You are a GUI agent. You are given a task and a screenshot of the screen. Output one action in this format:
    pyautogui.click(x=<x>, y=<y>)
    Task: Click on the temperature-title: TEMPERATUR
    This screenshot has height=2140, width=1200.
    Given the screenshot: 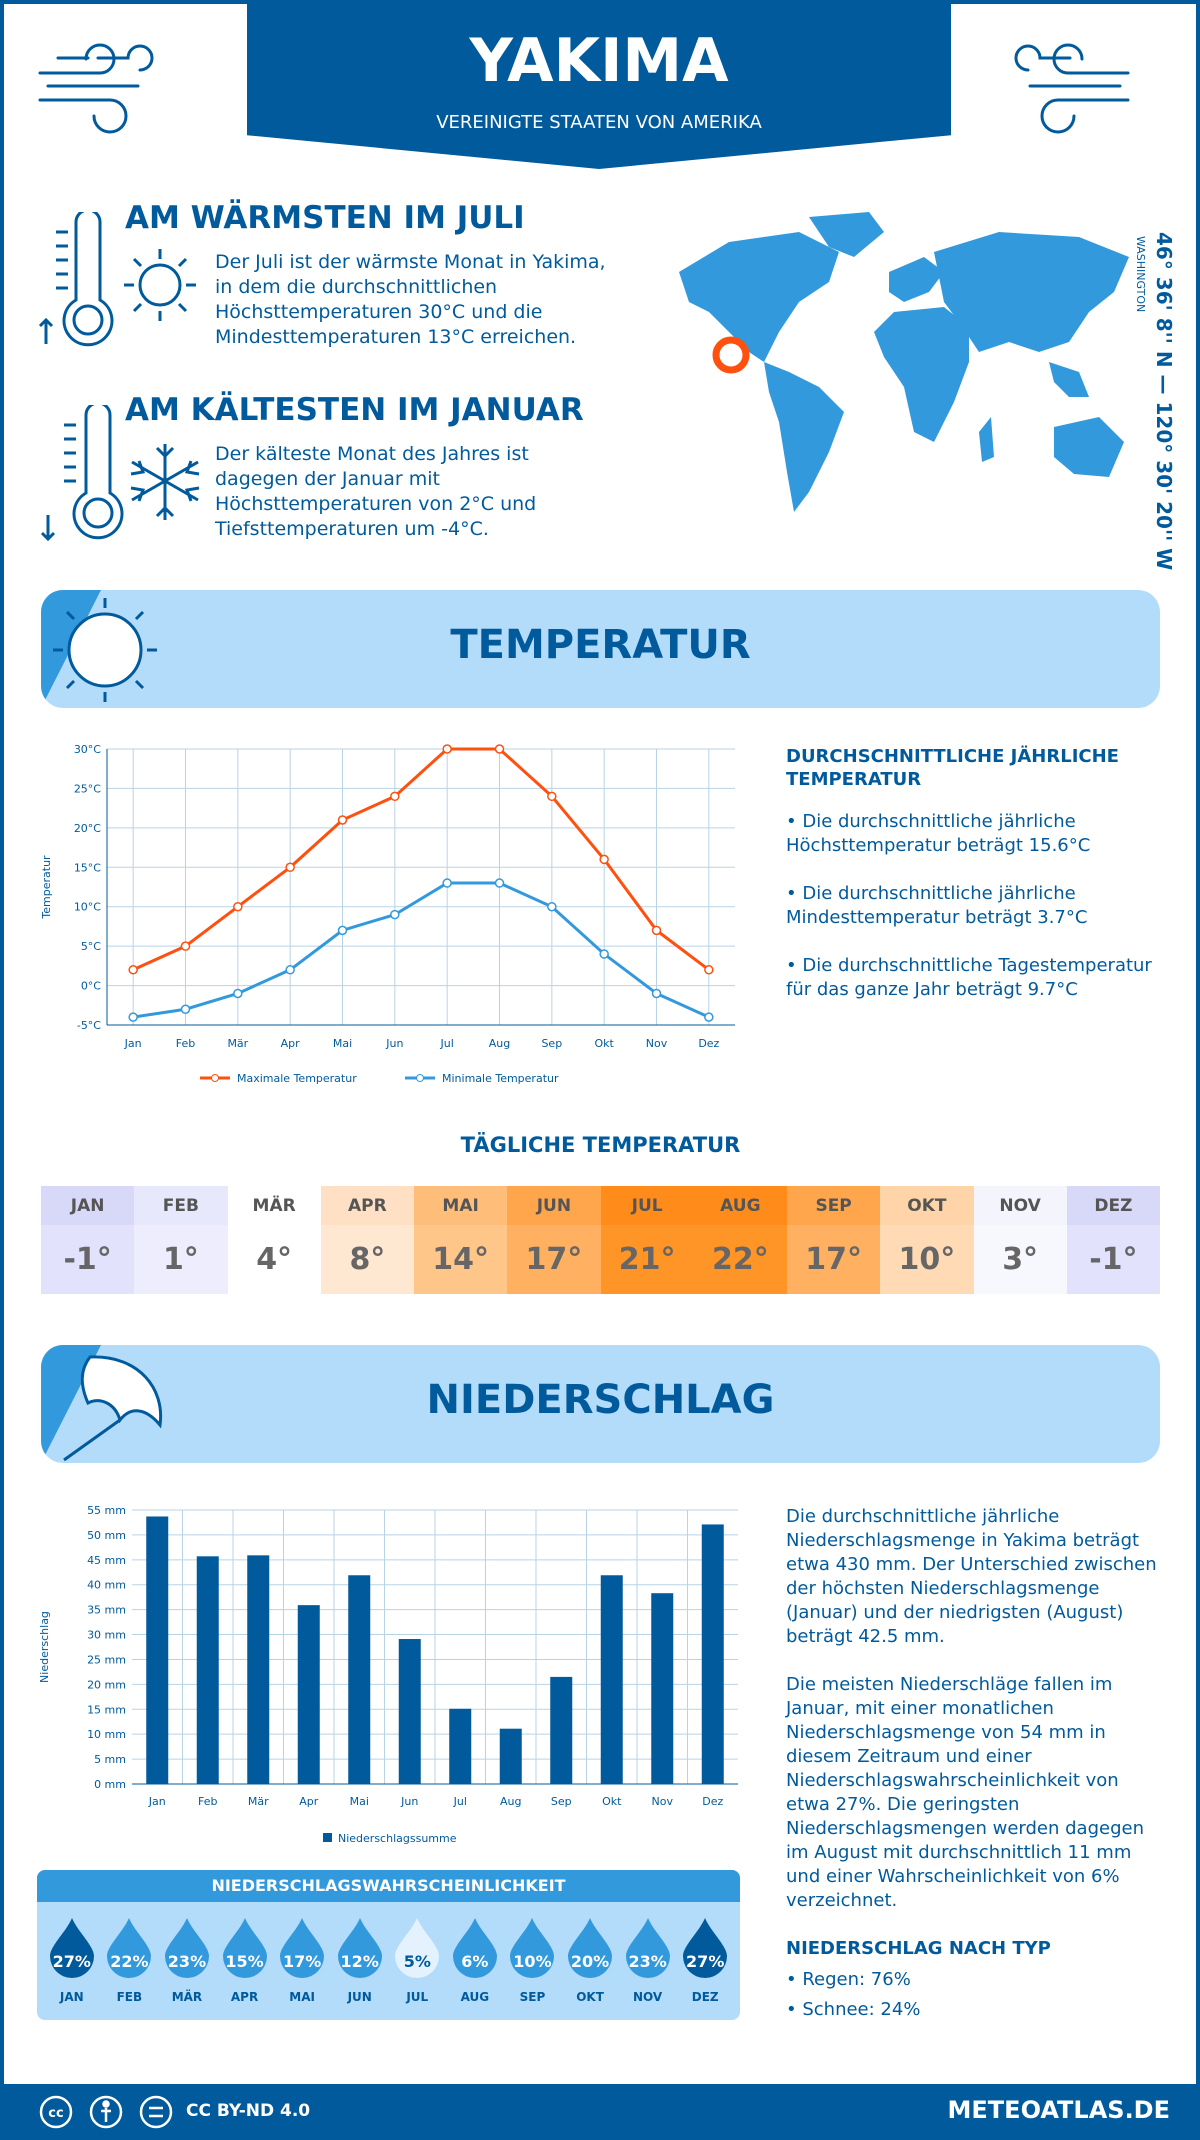 What is the action you would take?
    pyautogui.click(x=600, y=645)
    